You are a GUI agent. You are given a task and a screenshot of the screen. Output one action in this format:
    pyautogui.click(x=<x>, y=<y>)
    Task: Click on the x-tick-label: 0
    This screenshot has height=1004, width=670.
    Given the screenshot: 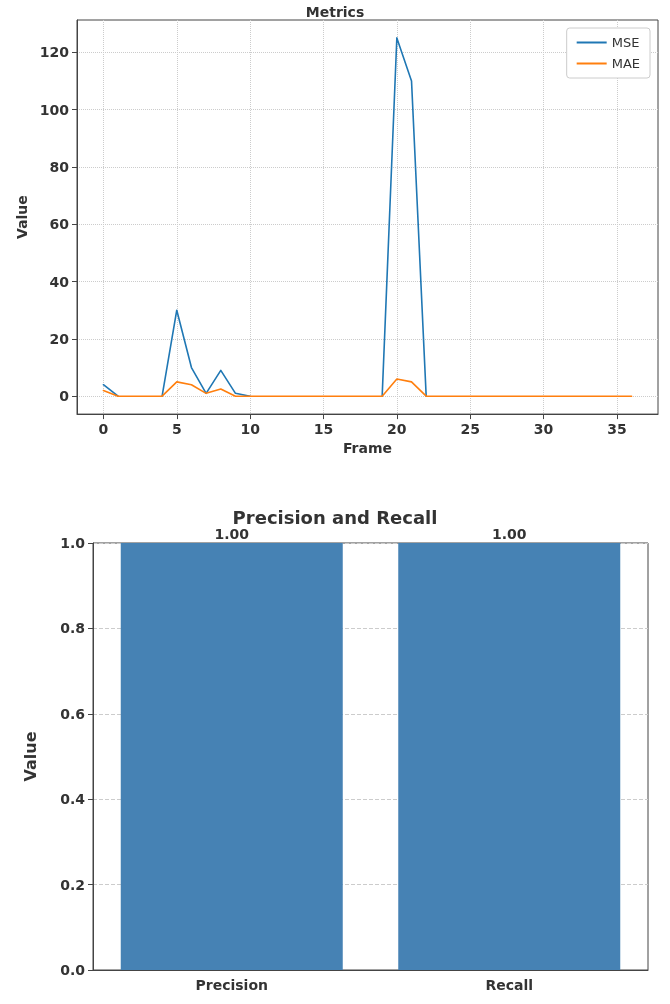 What is the action you would take?
    pyautogui.click(x=103, y=429)
    